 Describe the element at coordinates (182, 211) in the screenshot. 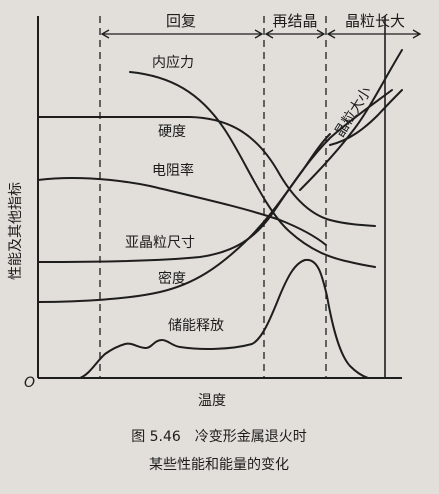

I see `resistivity-curve` at that location.